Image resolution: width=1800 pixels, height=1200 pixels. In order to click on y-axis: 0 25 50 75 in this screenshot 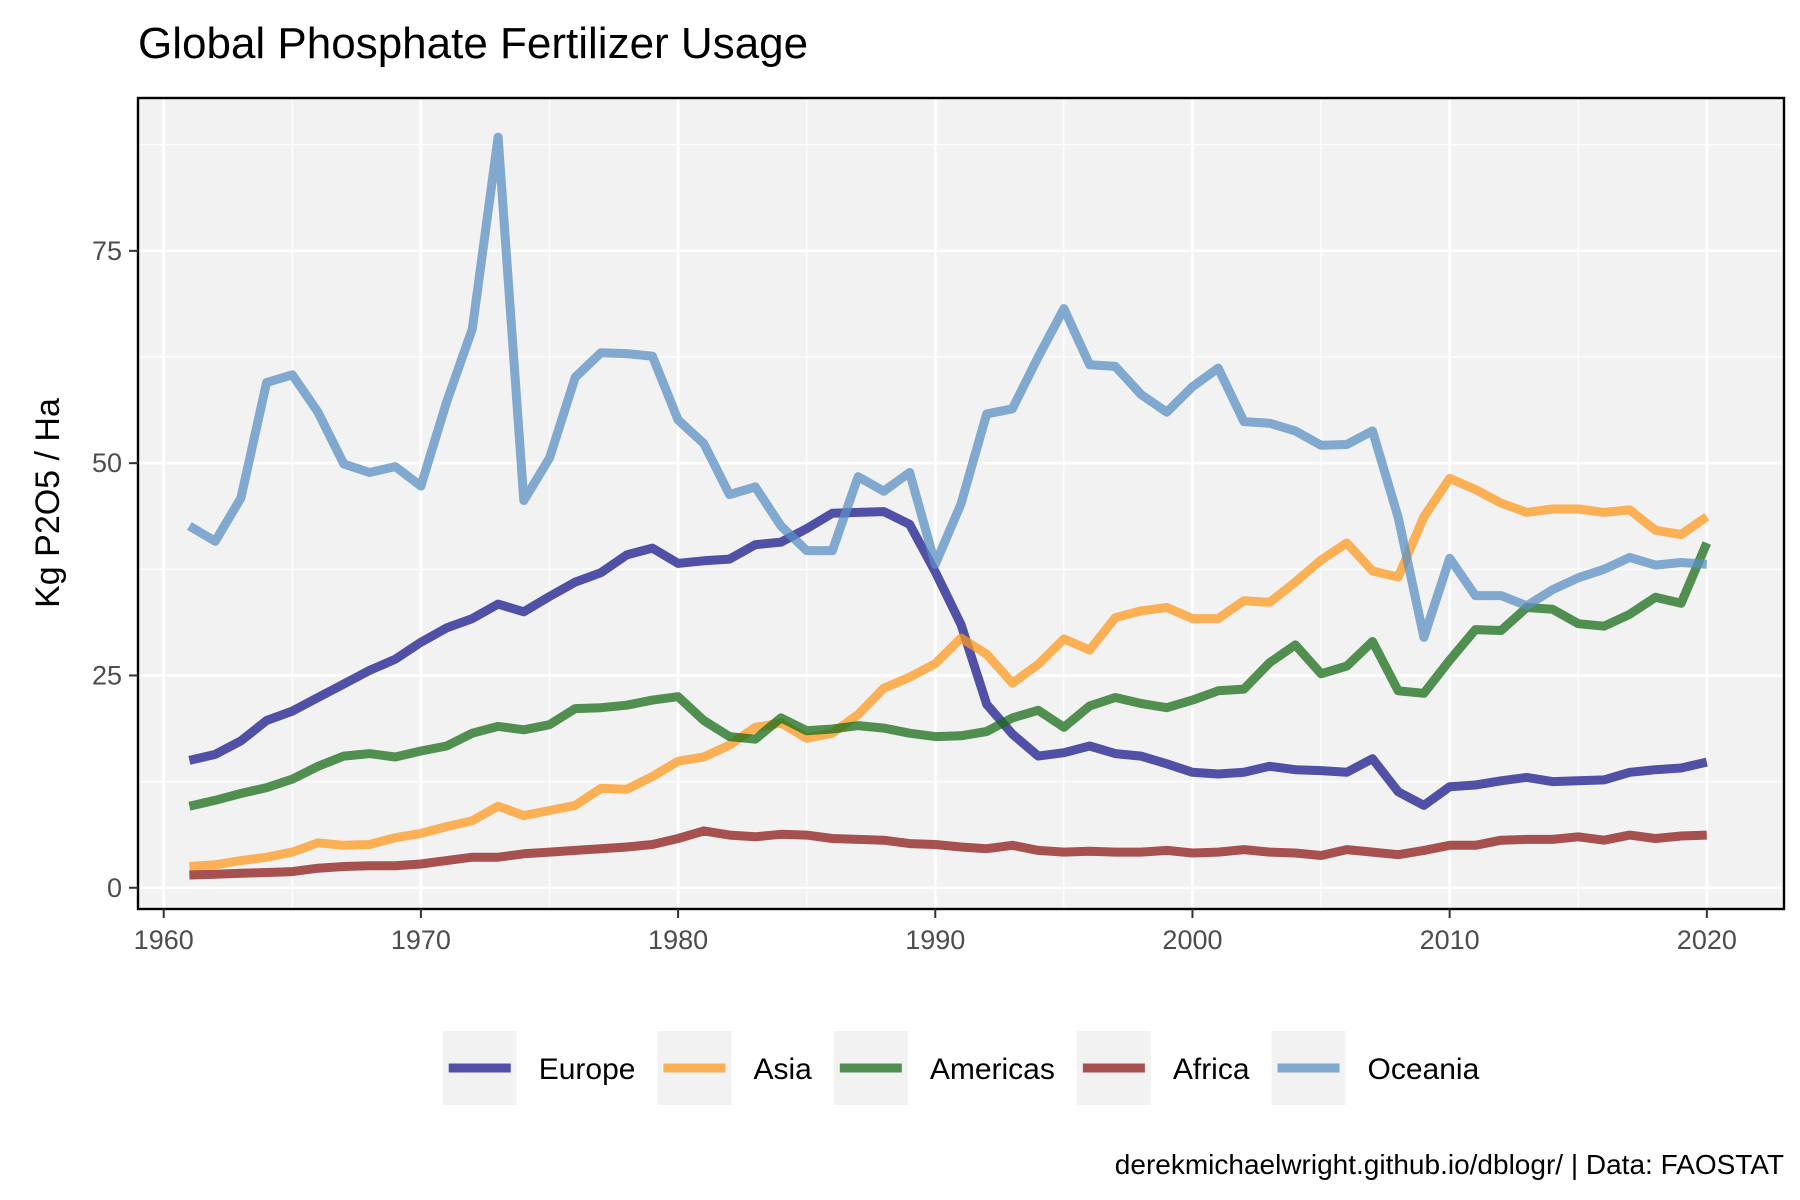, I will do `click(115, 569)`.